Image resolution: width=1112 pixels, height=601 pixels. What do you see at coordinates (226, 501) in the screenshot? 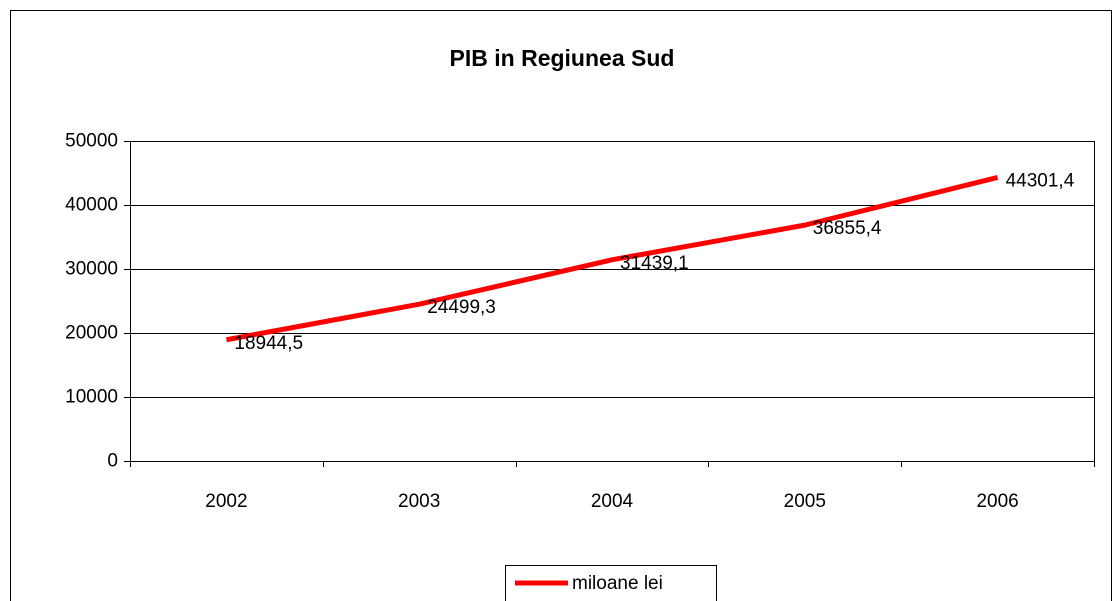
I see `x-tick-label: 2002` at bounding box center [226, 501].